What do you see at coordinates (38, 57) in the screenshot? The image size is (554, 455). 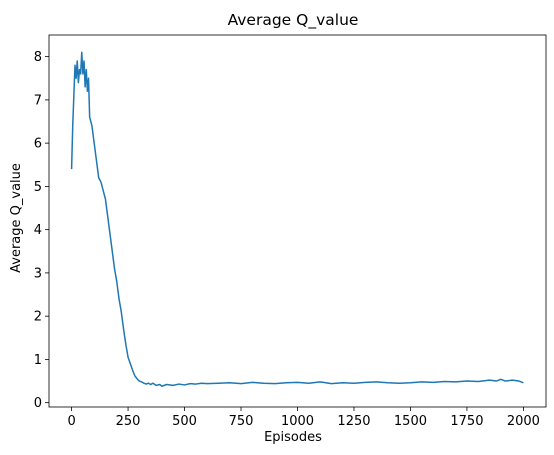 I see `y-tick-label: 8` at bounding box center [38, 57].